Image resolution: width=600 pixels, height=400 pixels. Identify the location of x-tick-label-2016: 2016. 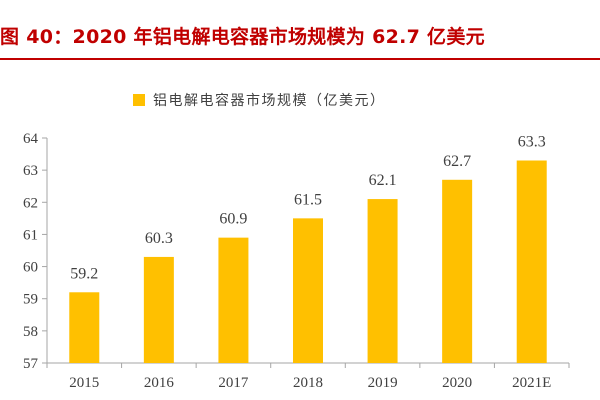
(159, 383).